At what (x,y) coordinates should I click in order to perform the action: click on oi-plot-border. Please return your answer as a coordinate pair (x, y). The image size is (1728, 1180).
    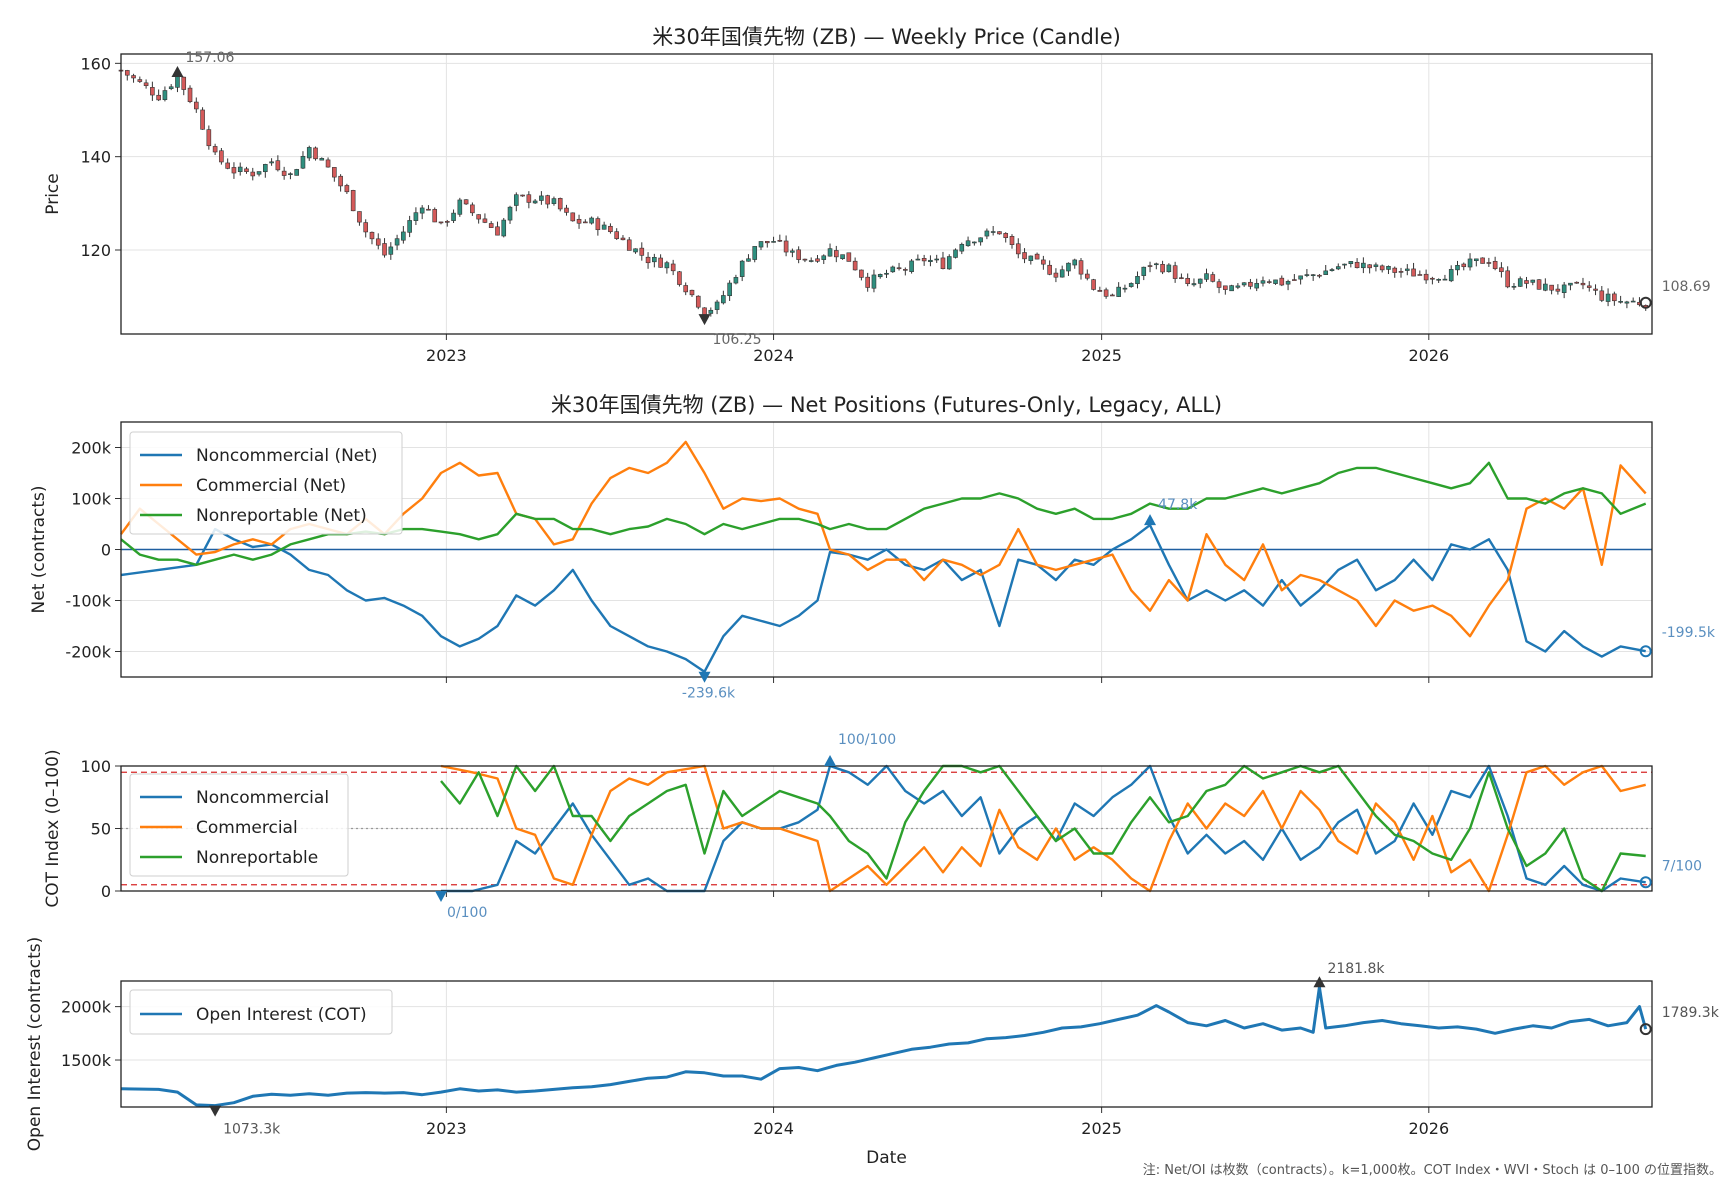
    Looking at the image, I should click on (886, 1044).